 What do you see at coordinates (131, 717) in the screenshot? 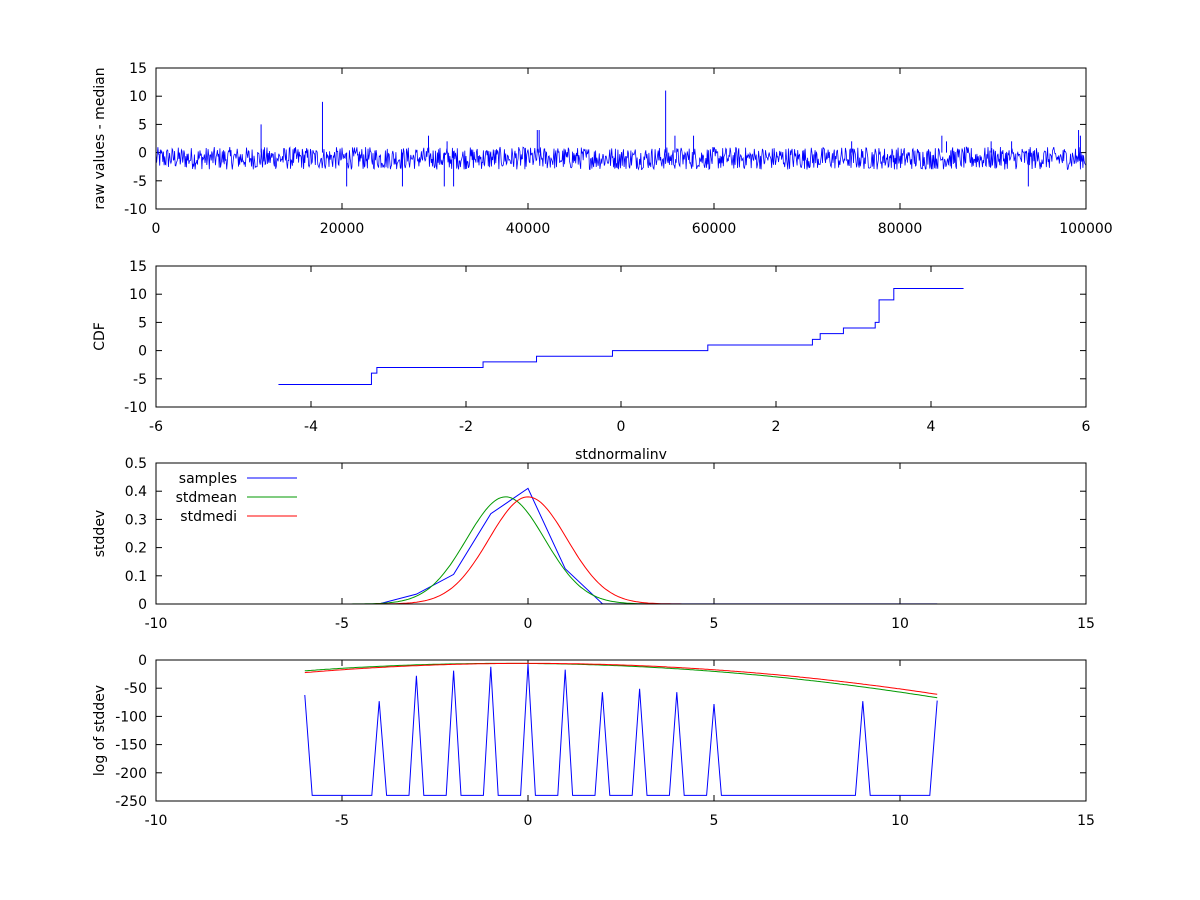
I see `y-tick-label: -100` at bounding box center [131, 717].